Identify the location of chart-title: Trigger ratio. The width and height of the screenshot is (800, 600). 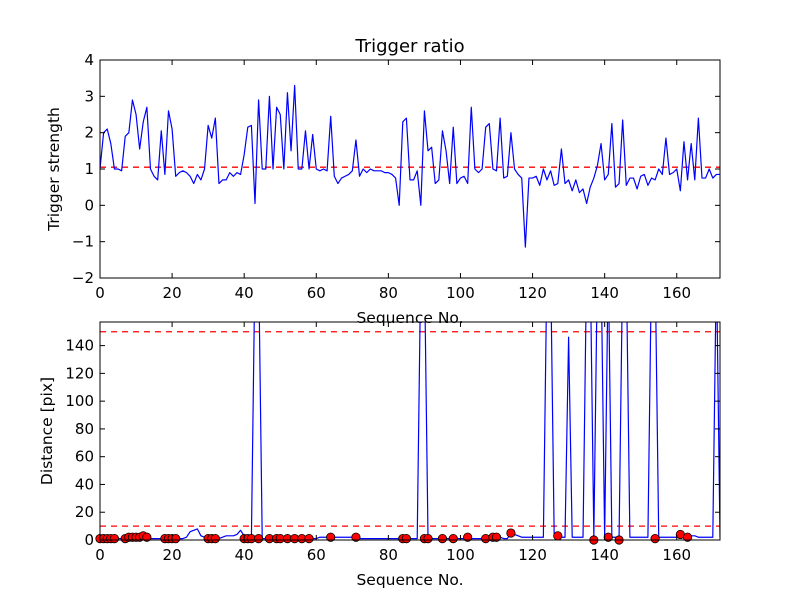
(409, 46).